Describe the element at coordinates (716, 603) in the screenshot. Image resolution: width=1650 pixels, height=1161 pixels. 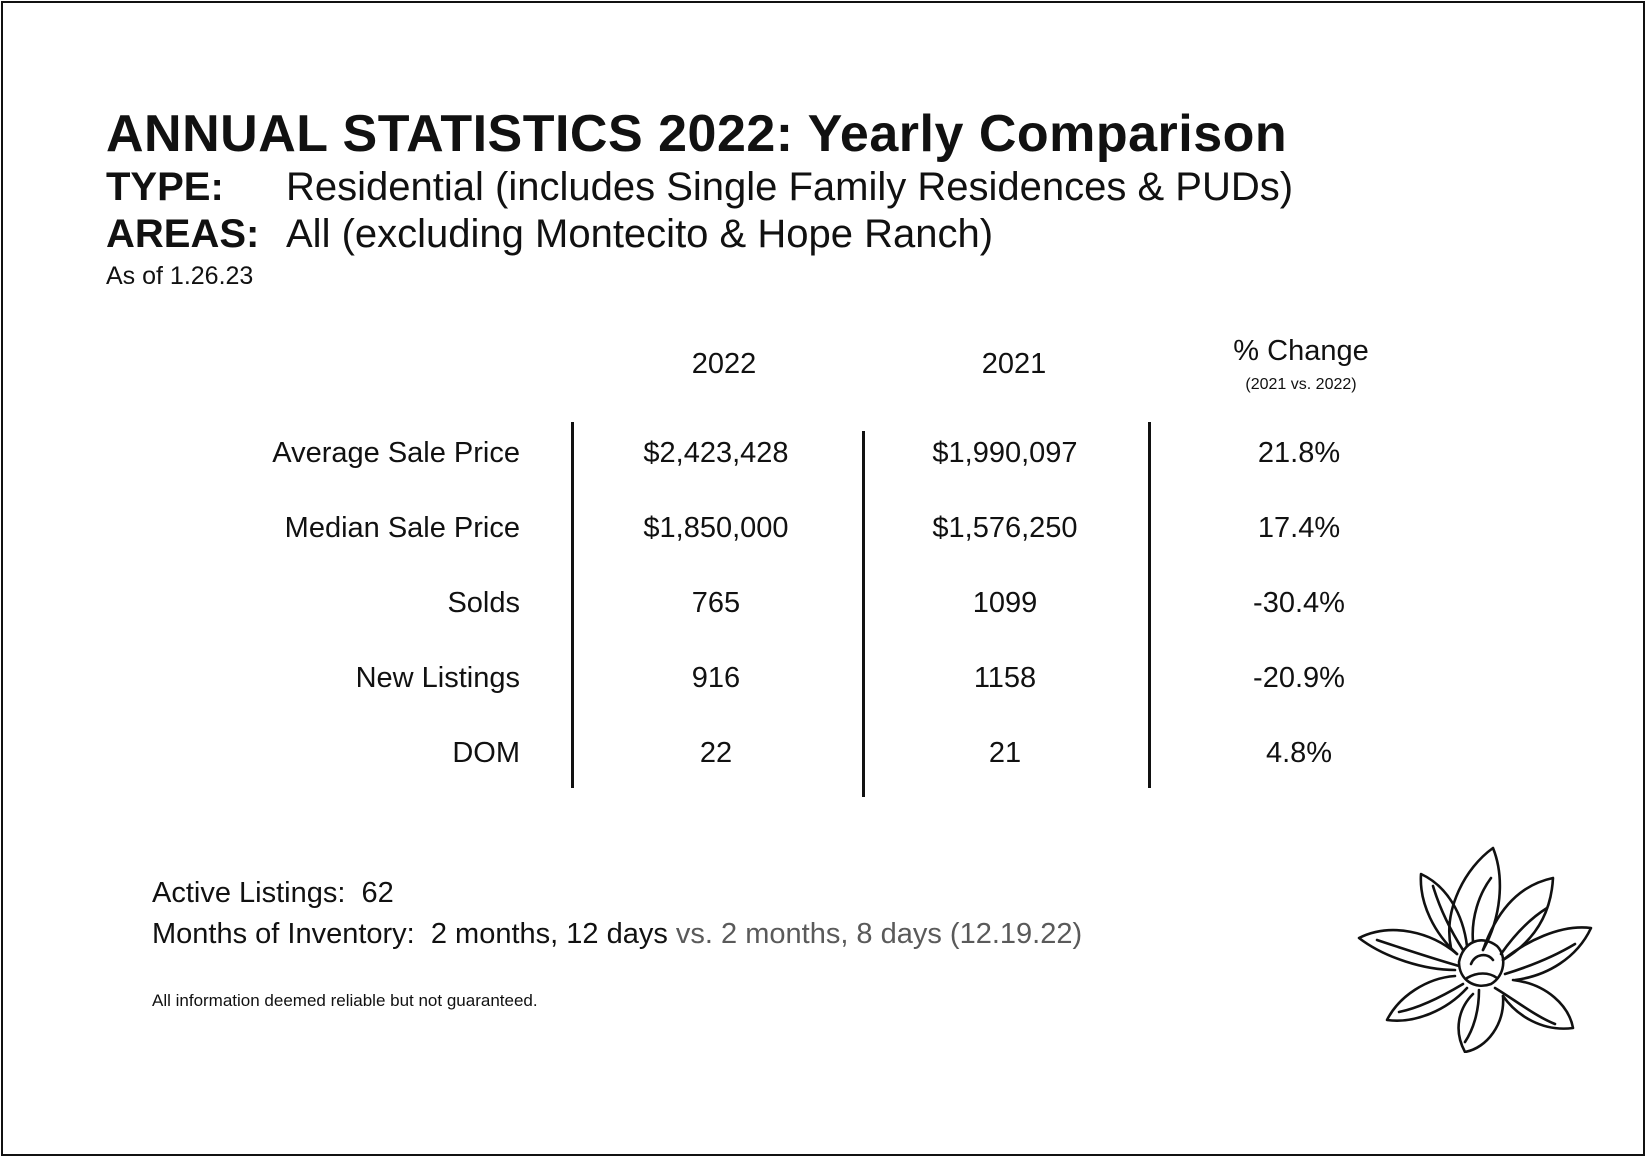
I see `cell-2022: 765` at that location.